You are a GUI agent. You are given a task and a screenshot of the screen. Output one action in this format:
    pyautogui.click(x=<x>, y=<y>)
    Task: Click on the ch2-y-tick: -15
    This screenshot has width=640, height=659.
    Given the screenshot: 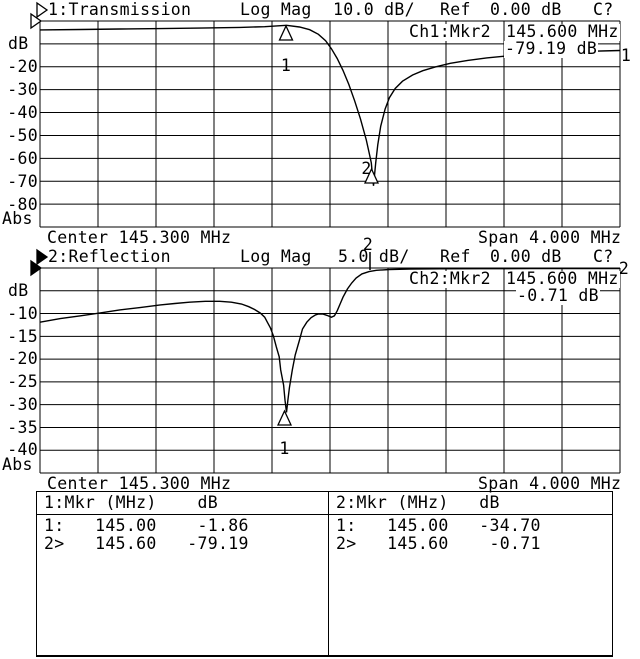 What is the action you would take?
    pyautogui.click(x=22, y=336)
    